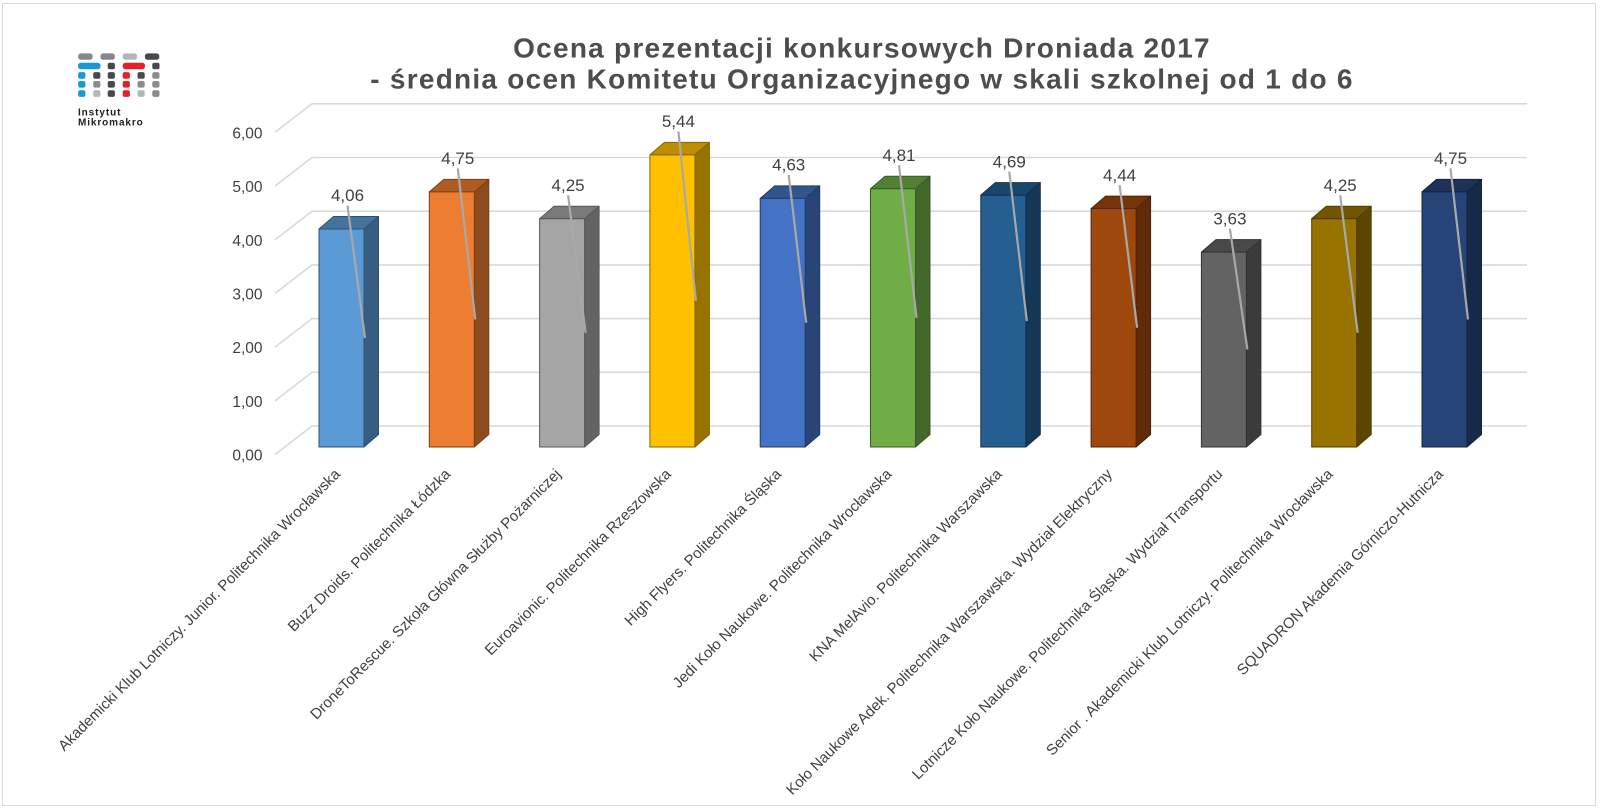  What do you see at coordinates (247, 133) in the screenshot?
I see `svg-text: 6,00` at bounding box center [247, 133].